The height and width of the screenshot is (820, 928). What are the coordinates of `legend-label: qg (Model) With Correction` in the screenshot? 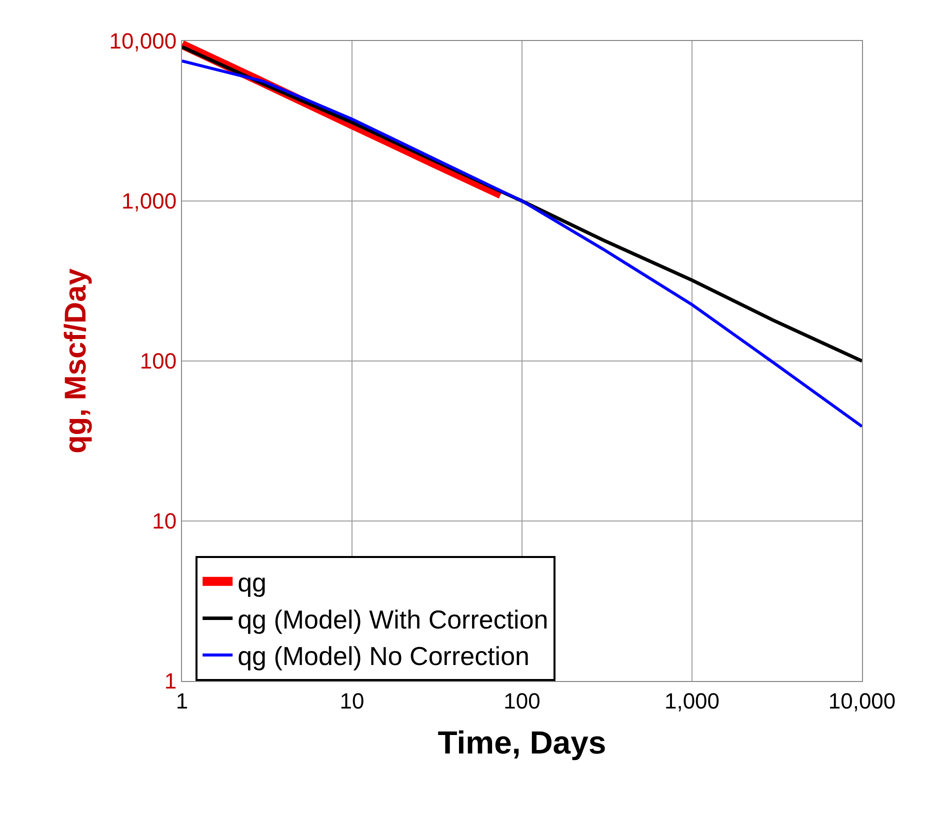 It's located at (393, 619).